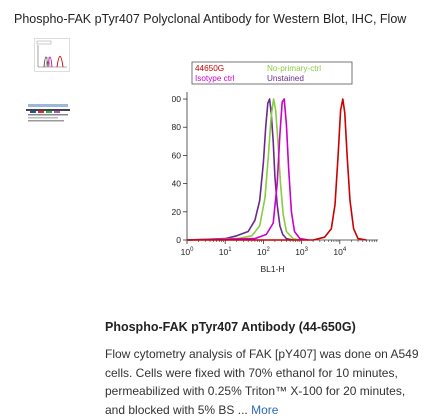 Image resolution: width=432 pixels, height=419 pixels. I want to click on x-tick-label: 102, so click(263, 252).